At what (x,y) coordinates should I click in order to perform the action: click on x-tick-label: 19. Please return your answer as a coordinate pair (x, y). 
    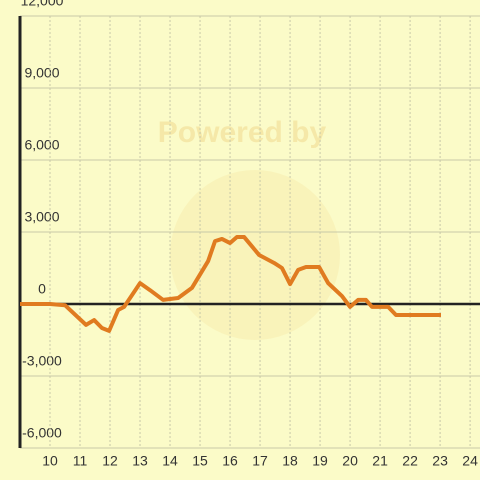
    Looking at the image, I should click on (320, 461).